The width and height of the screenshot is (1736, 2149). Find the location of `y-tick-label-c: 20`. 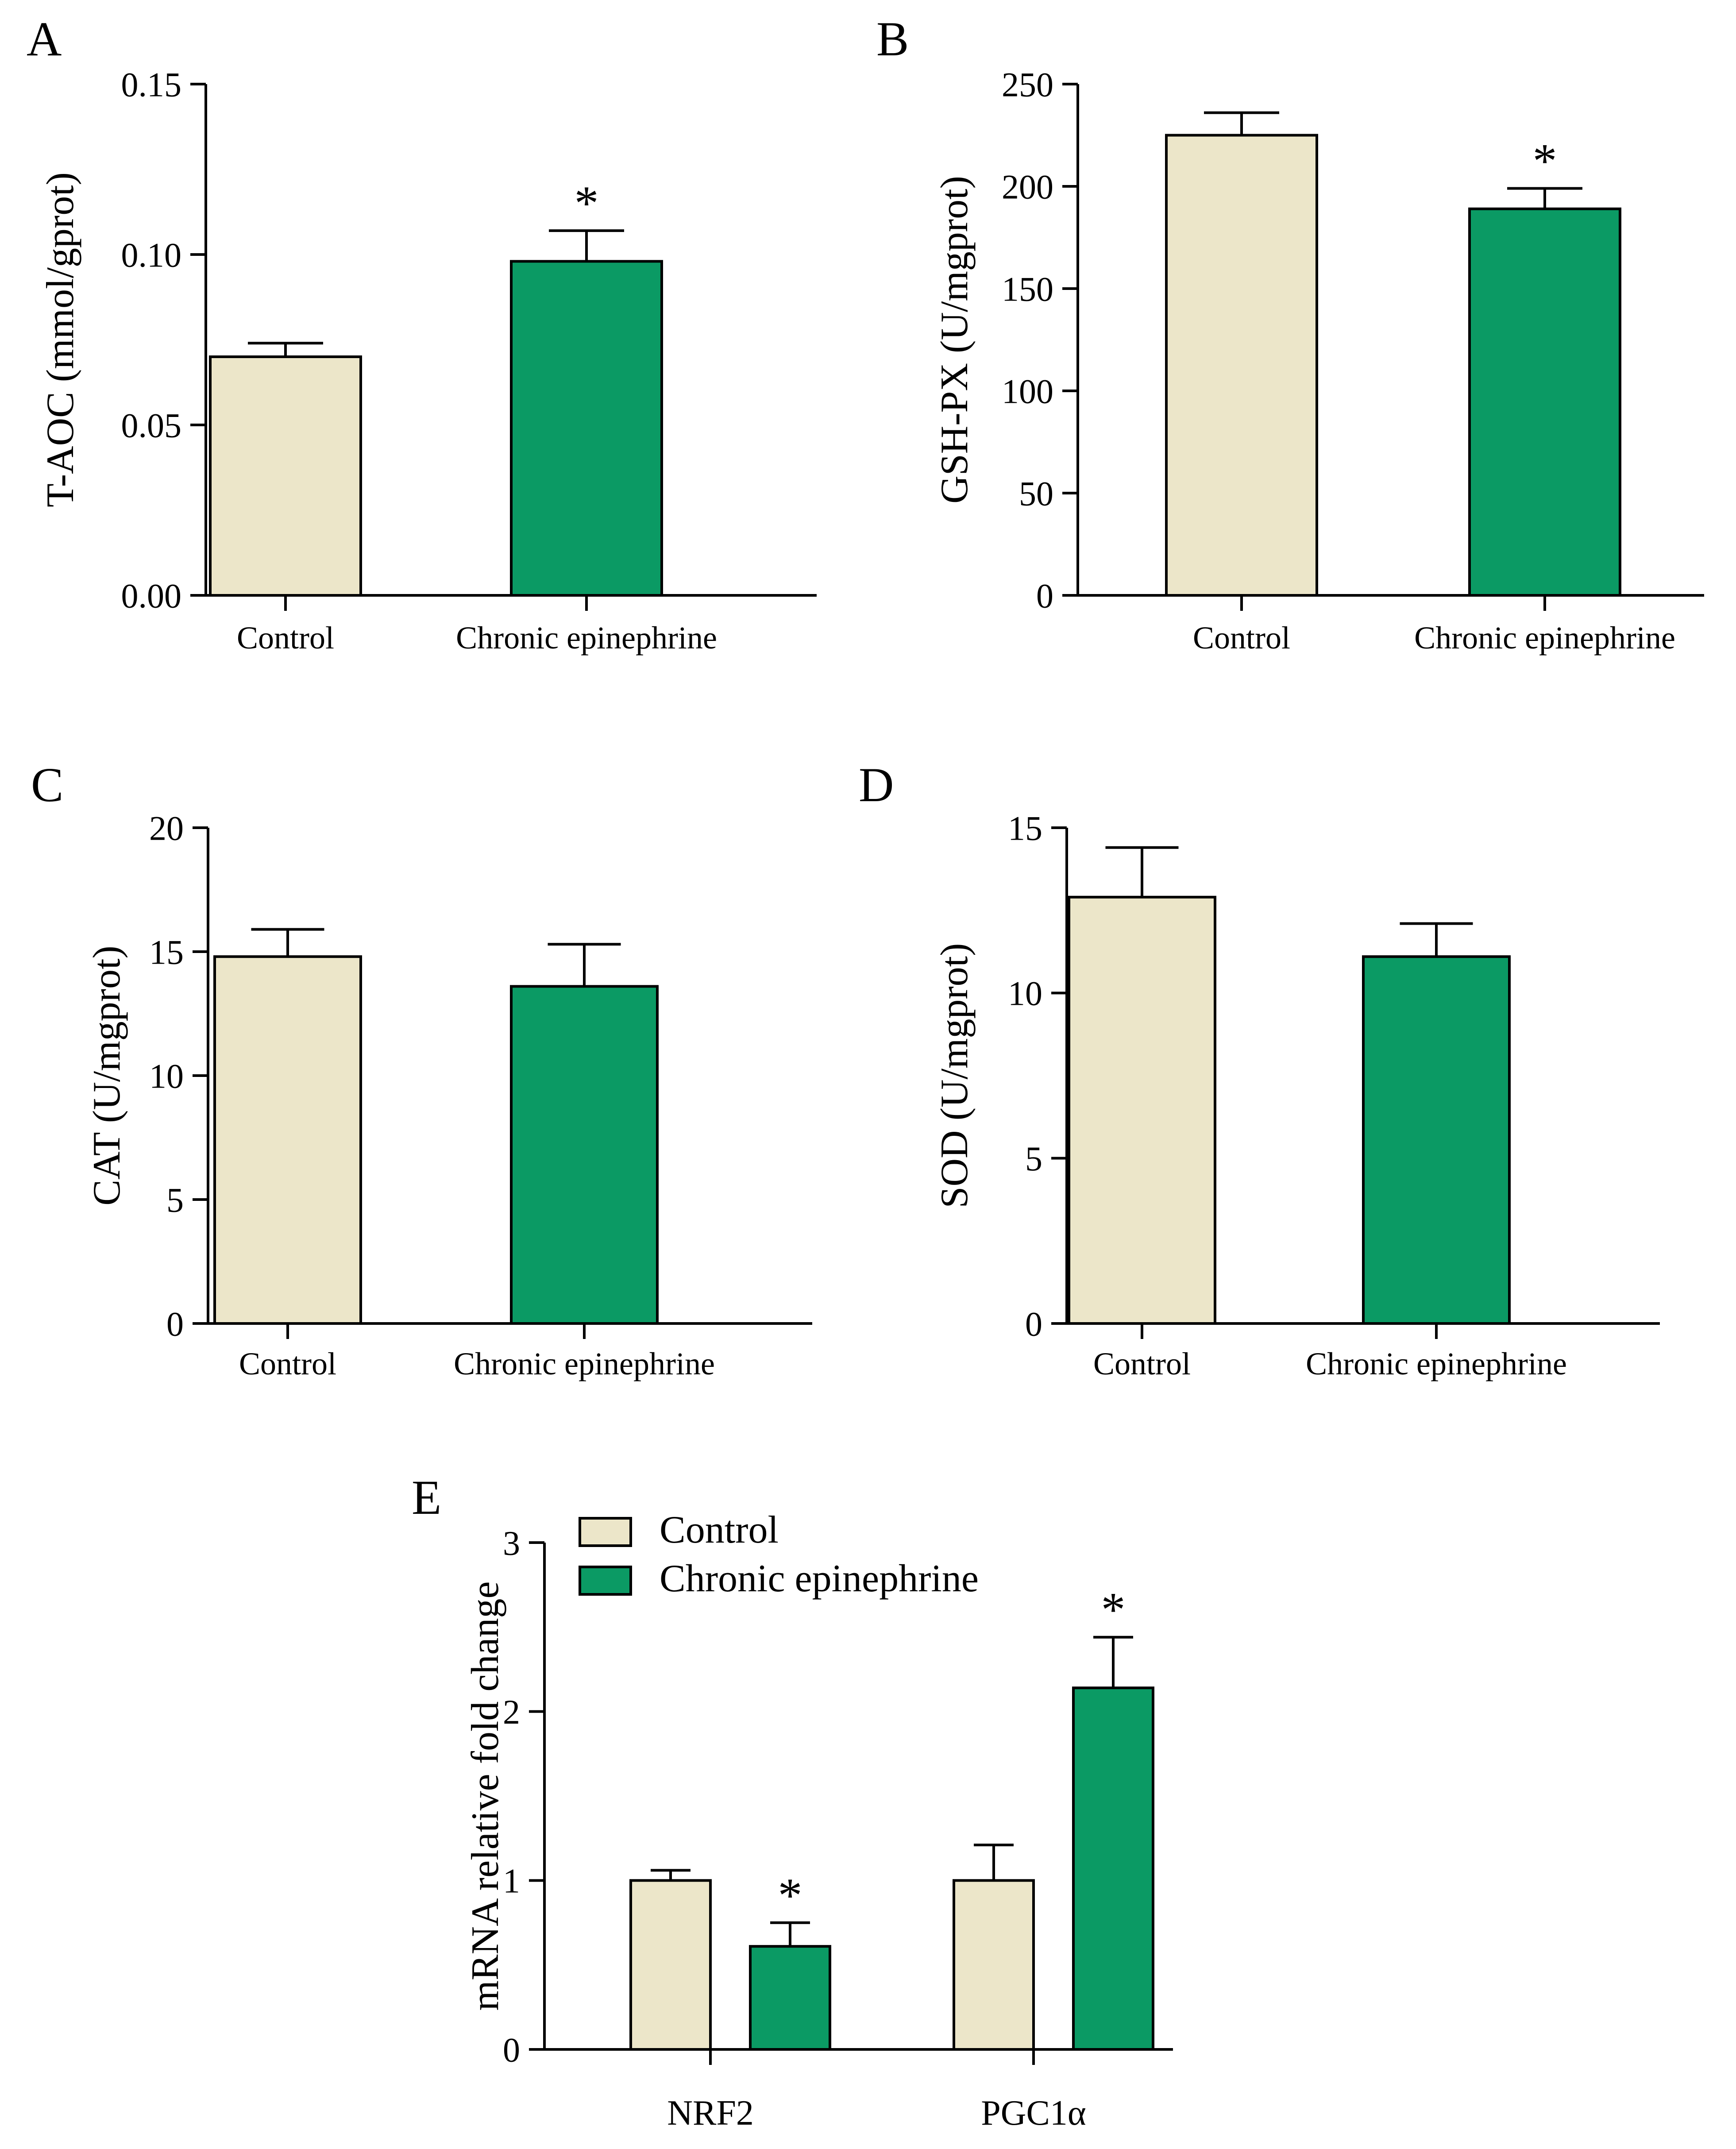

y-tick-label-c: 20 is located at coordinates (167, 828).